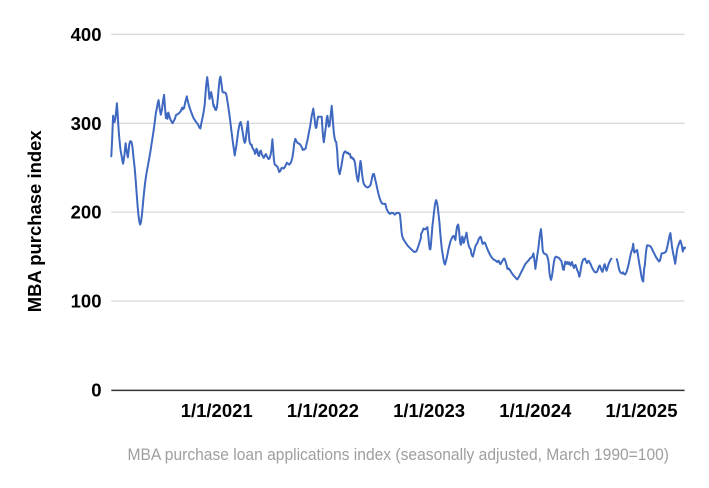 This screenshot has width=709, height=488. Describe the element at coordinates (86, 34) in the screenshot. I see `svg-text: 400` at that location.